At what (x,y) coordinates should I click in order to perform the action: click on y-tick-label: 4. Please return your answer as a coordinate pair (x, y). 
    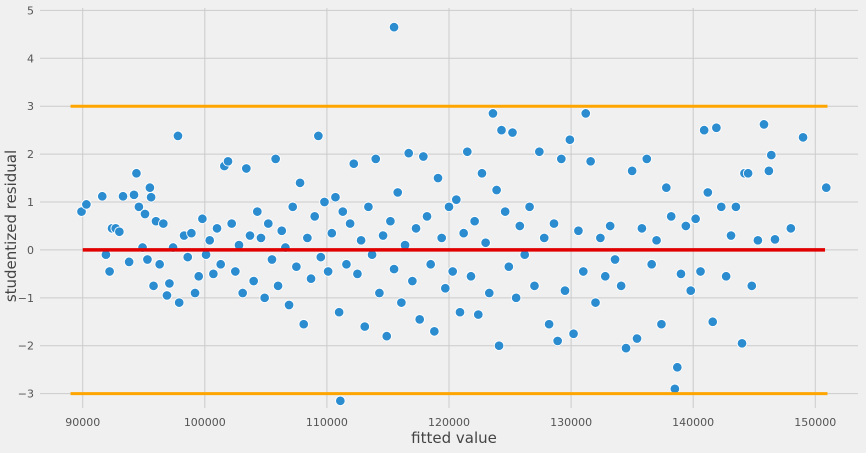
    Looking at the image, I should click on (30, 58).